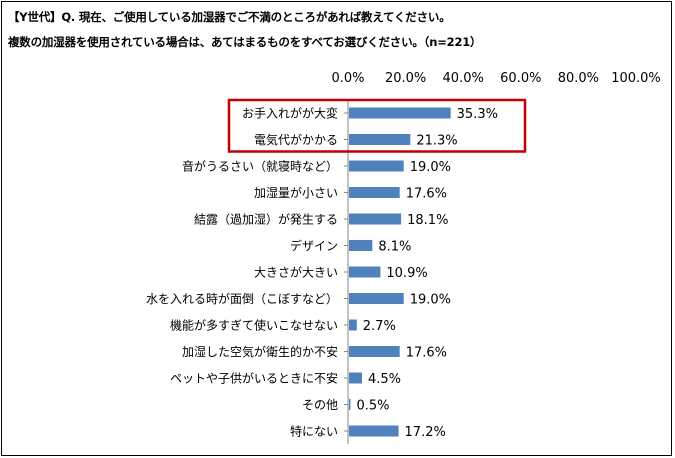 The height and width of the screenshot is (458, 675). What do you see at coordinates (394, 247) in the screenshot?
I see `data-label: 8.1%` at bounding box center [394, 247].